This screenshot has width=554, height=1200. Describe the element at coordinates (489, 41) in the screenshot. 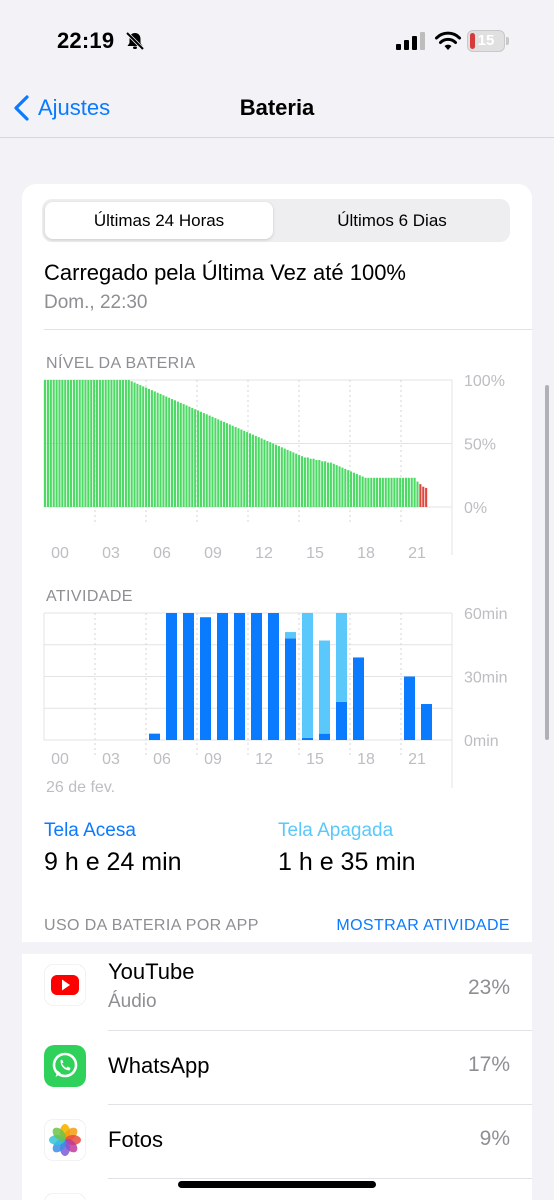

I see `battery-icon: 15` at that location.